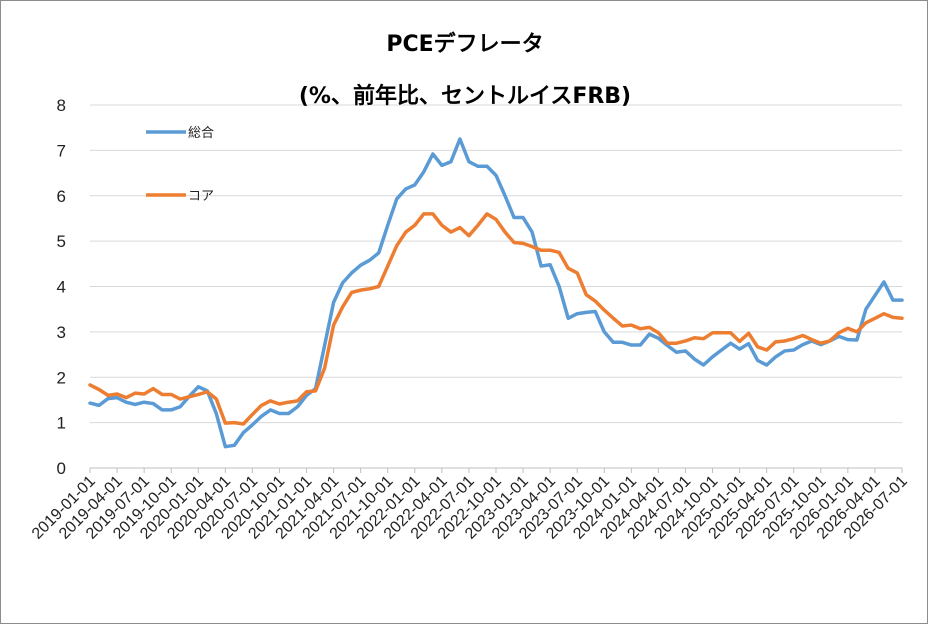  What do you see at coordinates (61, 196) in the screenshot?
I see `y-tick-label: 6` at bounding box center [61, 196].